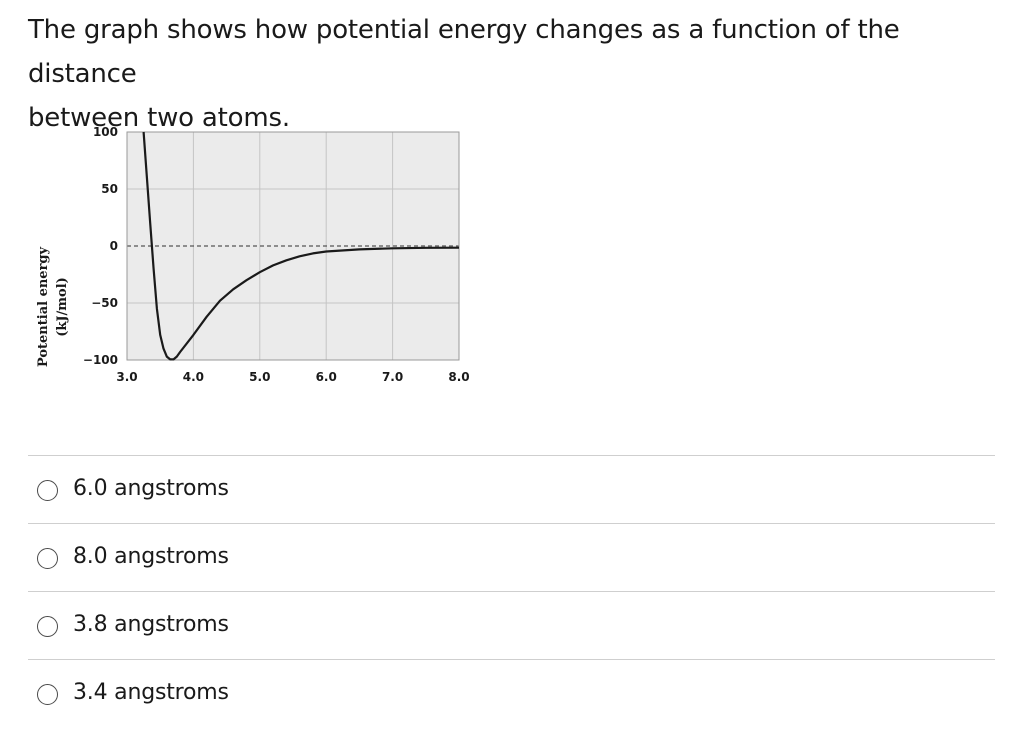  What do you see at coordinates (114, 246) in the screenshot?
I see `y-tick-label: 0` at bounding box center [114, 246].